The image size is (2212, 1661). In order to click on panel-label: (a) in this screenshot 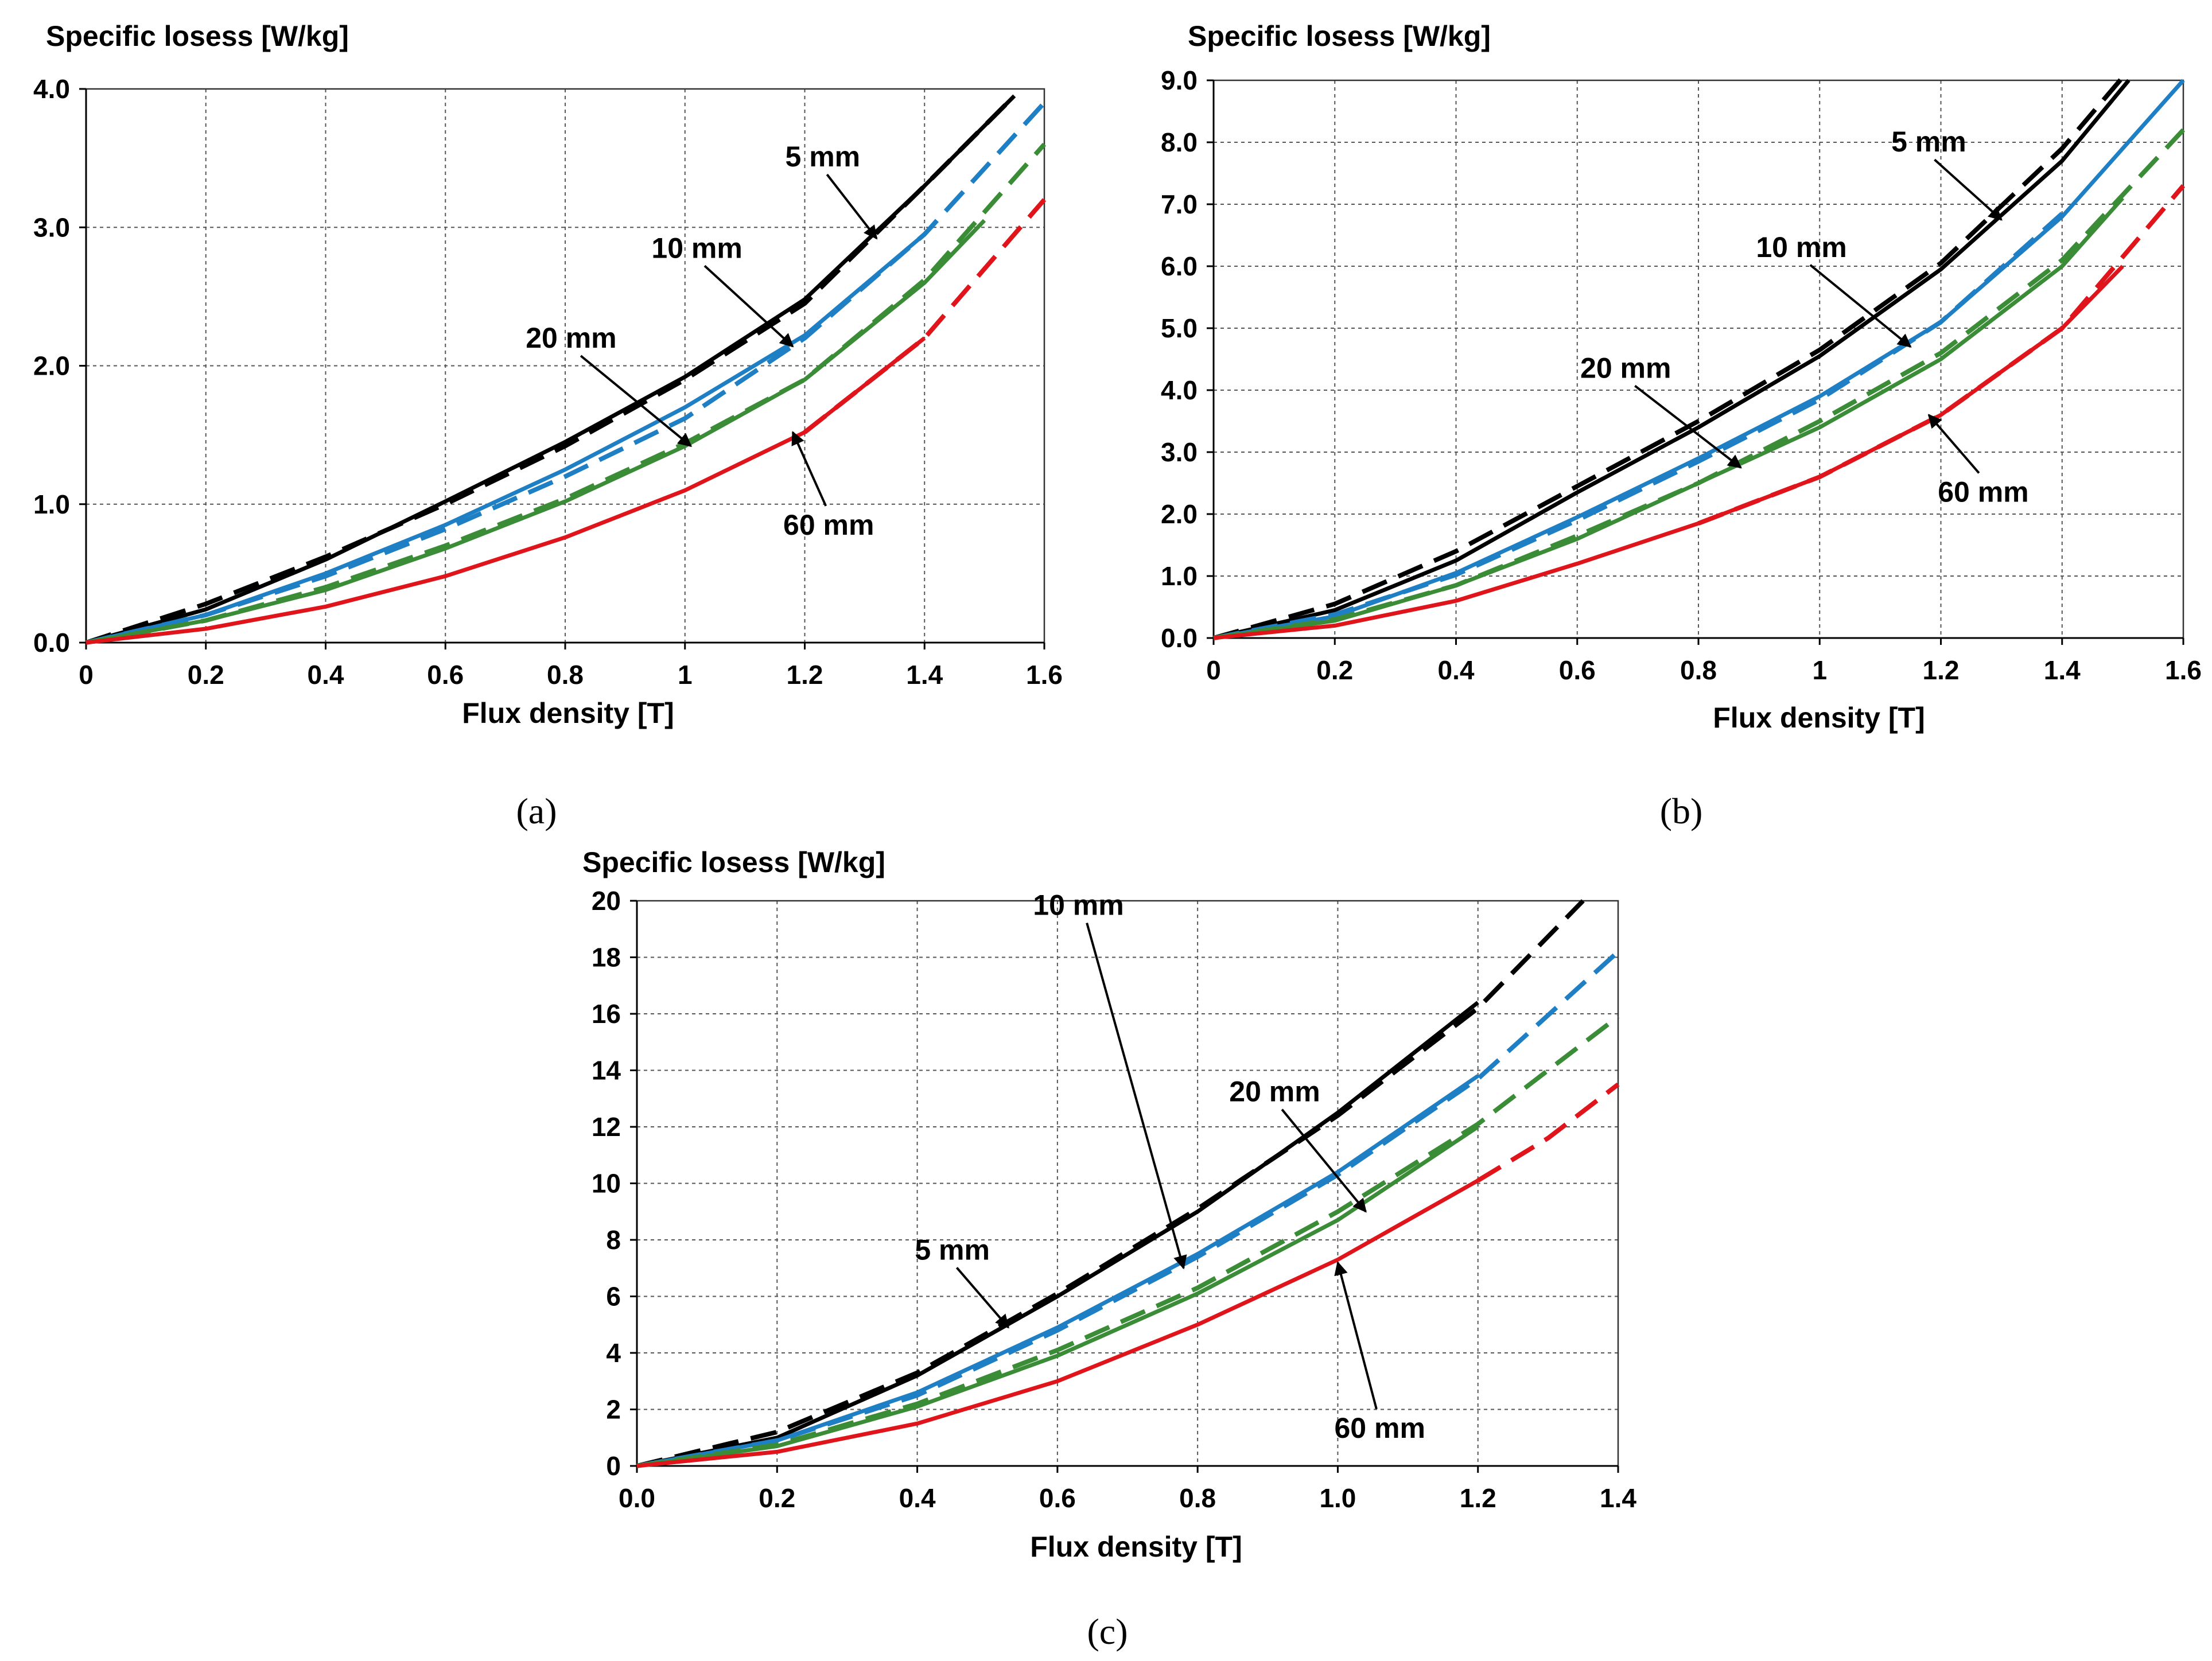, I will do `click(536, 811)`.